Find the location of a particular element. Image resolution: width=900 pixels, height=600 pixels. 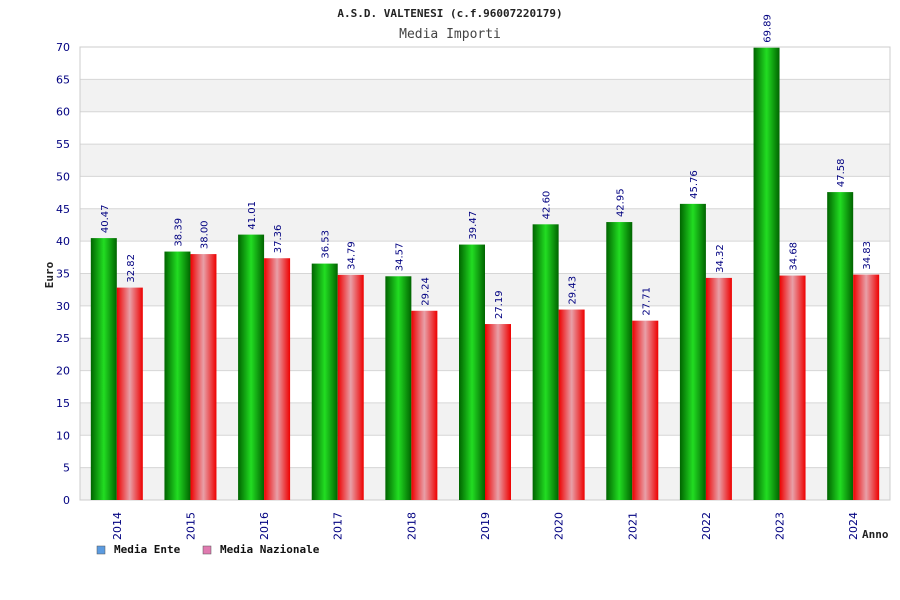

value-label-media-nazionale: 27.19 is located at coordinates (499, 304).